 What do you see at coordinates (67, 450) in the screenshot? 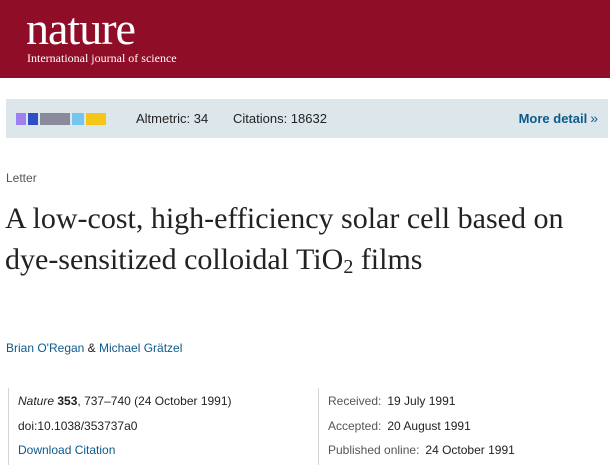
I see `download-citation-link: Download Citation` at bounding box center [67, 450].